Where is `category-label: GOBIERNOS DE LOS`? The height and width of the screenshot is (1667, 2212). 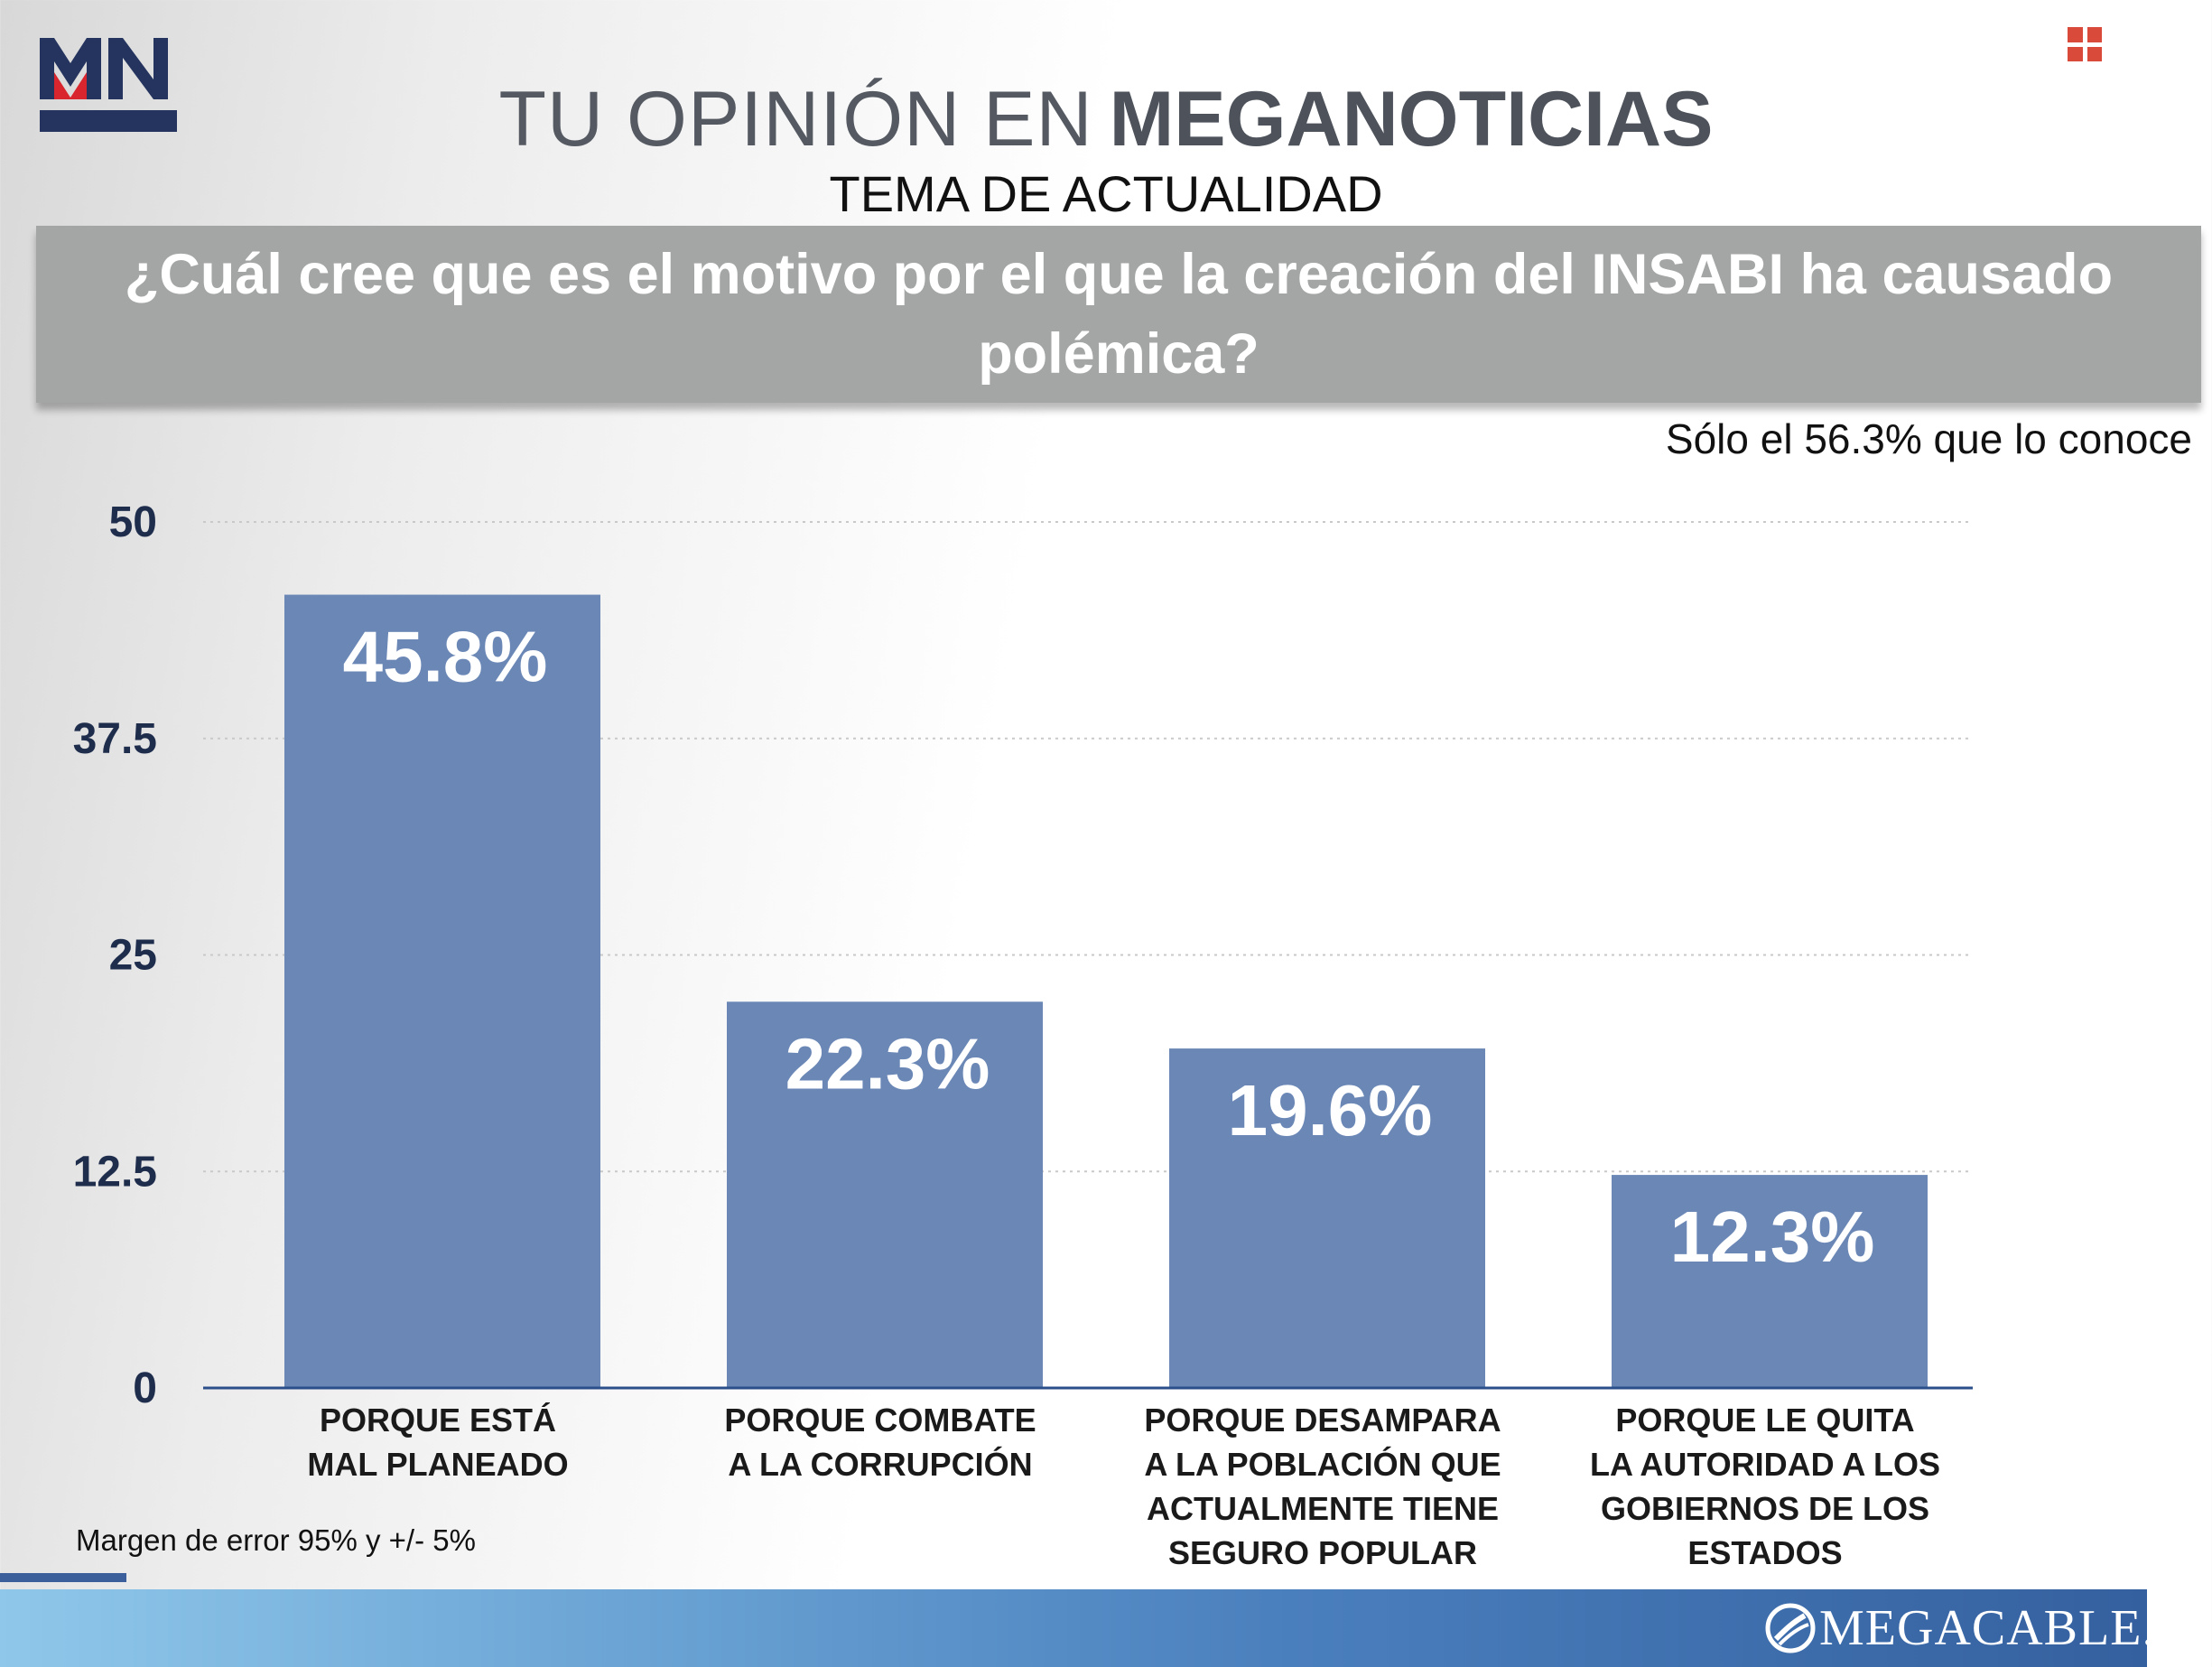 category-label: GOBIERNOS DE LOS is located at coordinates (1765, 1509).